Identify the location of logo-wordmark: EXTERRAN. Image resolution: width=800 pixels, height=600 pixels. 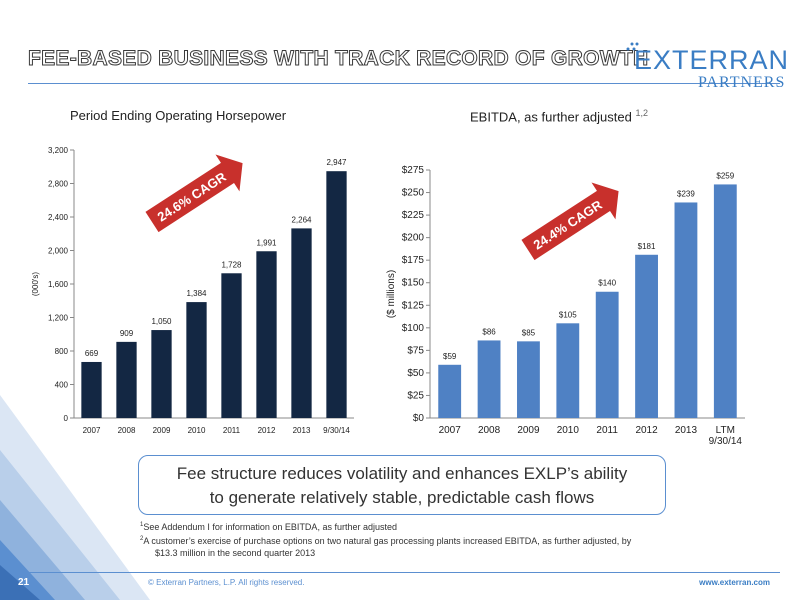
(712, 60).